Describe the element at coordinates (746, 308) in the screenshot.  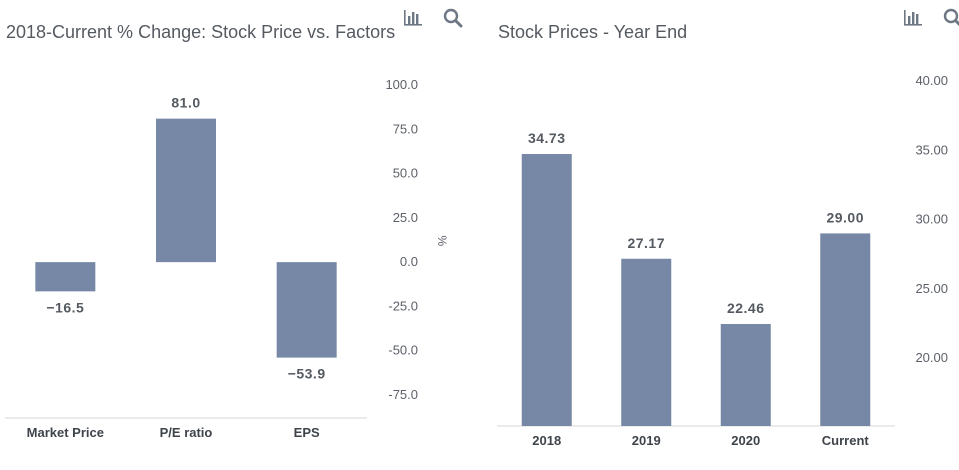
I see `data-label: 22.46` at that location.